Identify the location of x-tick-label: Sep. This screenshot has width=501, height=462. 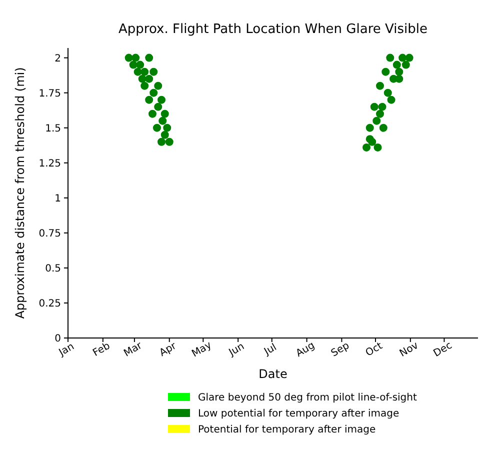
(341, 350).